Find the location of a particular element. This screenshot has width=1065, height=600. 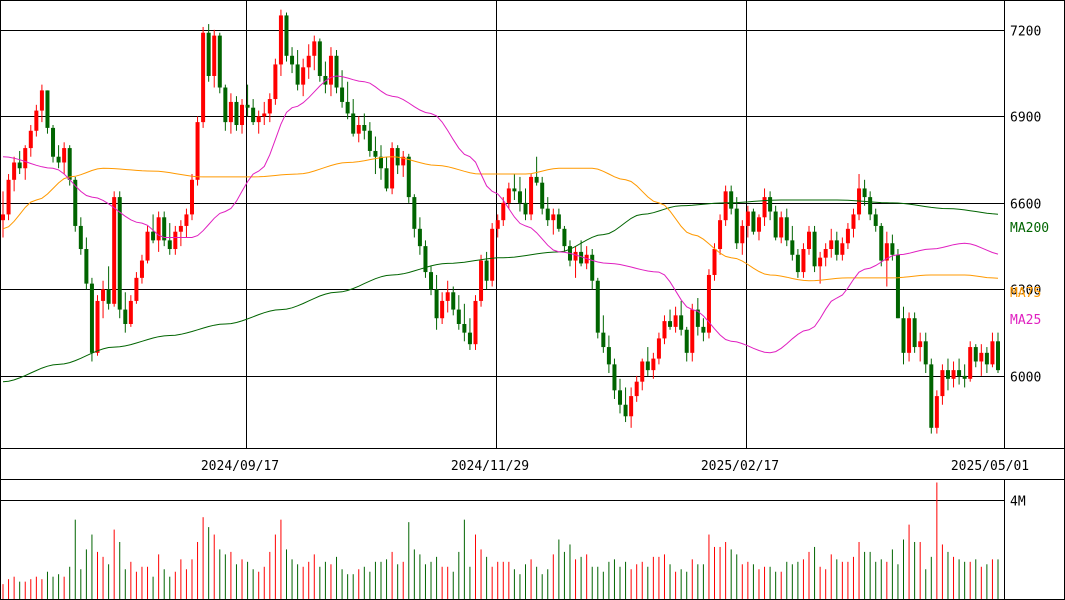

date-tick-label: 2024/09/17 is located at coordinates (240, 466).